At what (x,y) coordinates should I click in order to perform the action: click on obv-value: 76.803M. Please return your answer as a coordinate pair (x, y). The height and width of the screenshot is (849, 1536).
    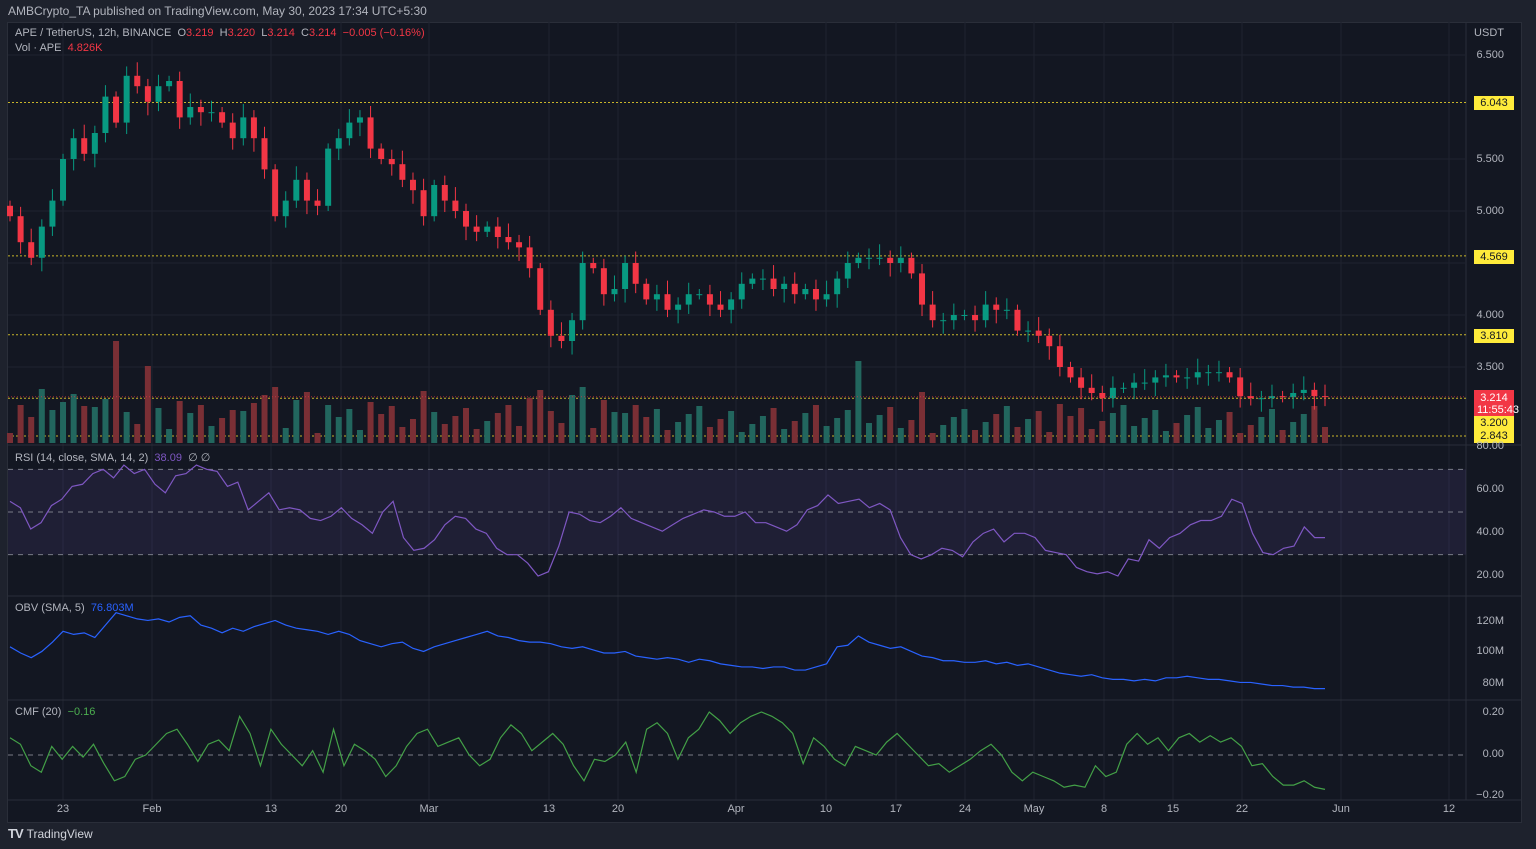
    Looking at the image, I should click on (112, 608).